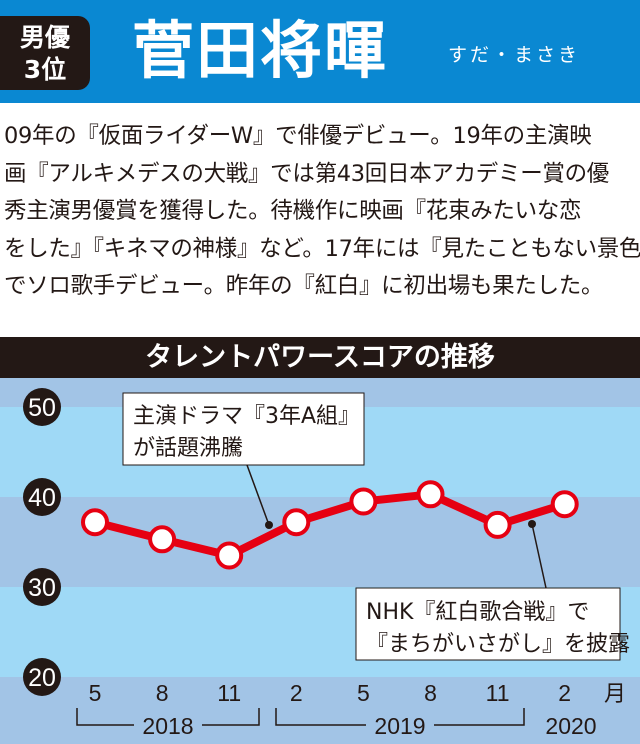 Image resolution: width=640 pixels, height=744 pixels. What do you see at coordinates (322, 248) in the screenshot?
I see `profile-line: をした』『キネマの神様』など。17年には『見たこともない景色』` at bounding box center [322, 248].